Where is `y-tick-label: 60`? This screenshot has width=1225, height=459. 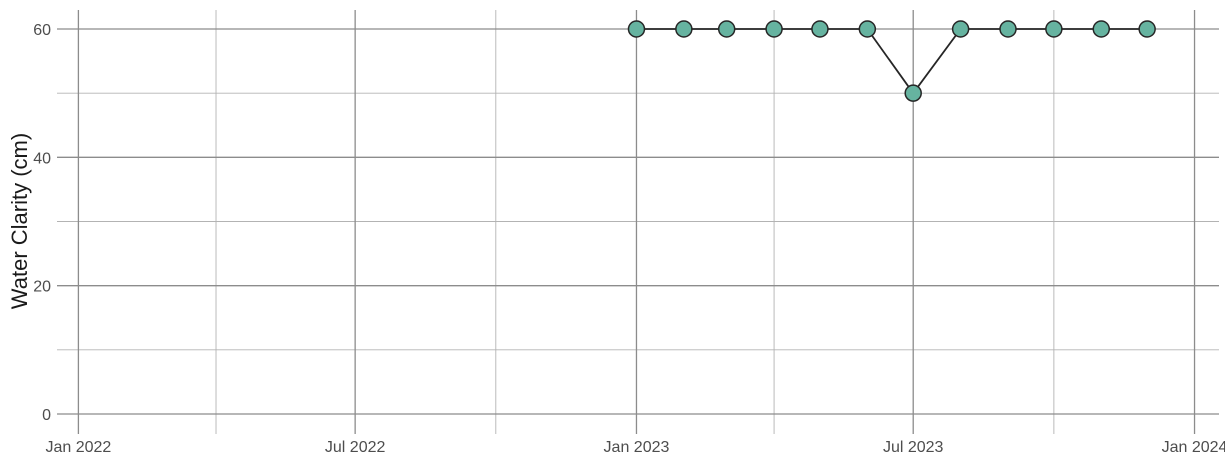 y-tick-label: 60 is located at coordinates (42, 30).